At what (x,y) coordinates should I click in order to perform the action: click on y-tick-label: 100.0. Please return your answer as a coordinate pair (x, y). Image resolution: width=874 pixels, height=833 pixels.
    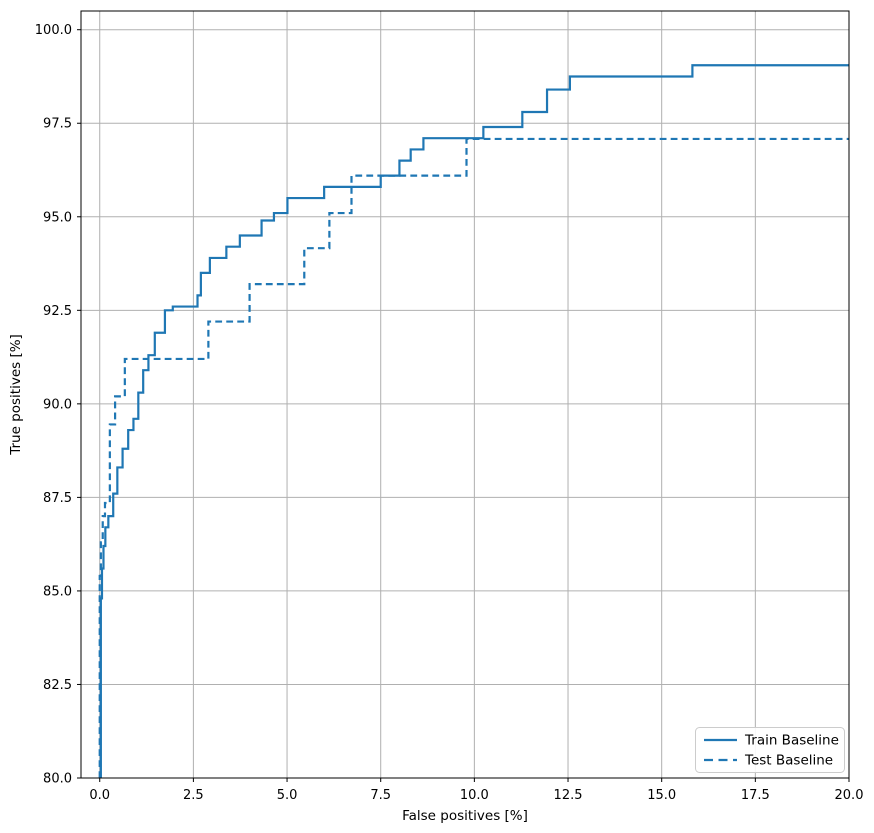
    Looking at the image, I should click on (53, 30).